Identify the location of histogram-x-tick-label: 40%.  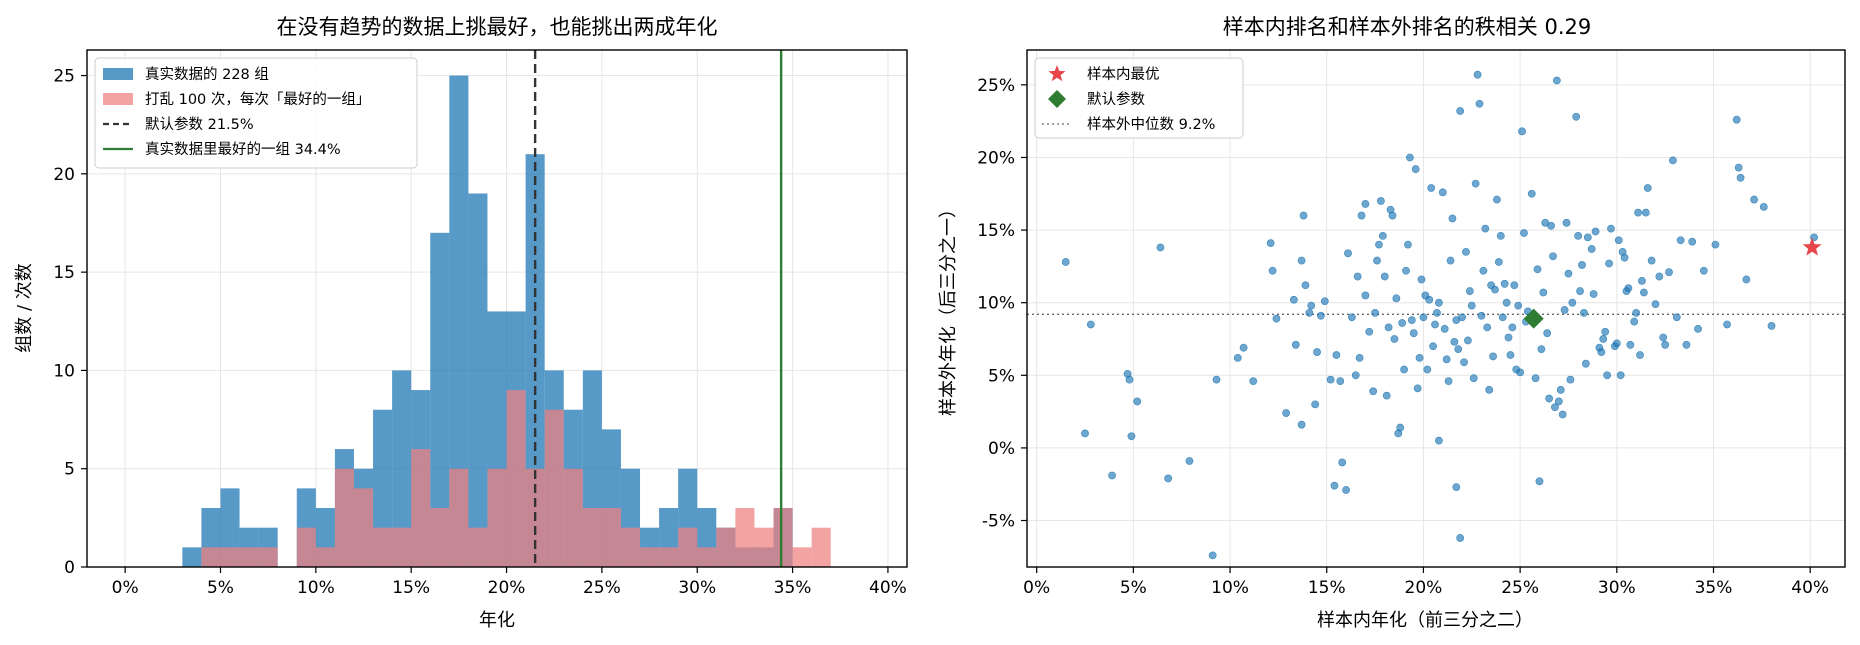
(888, 588).